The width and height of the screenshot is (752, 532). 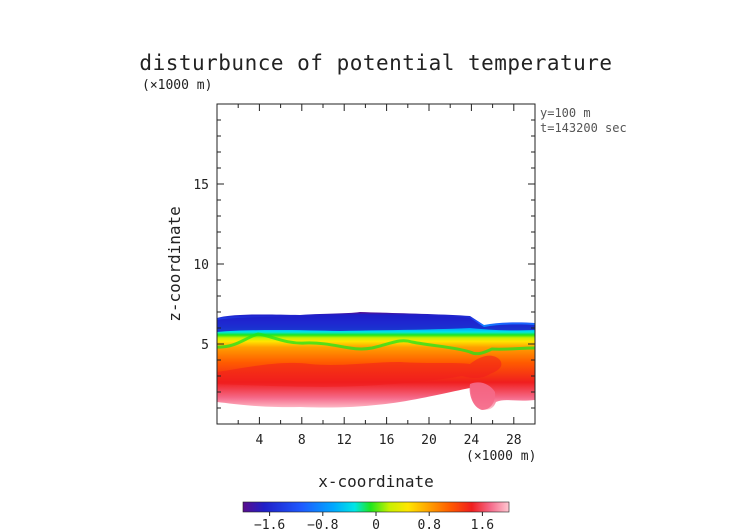 I want to click on annotation-t: t=143200 sec, so click(x=583, y=128).